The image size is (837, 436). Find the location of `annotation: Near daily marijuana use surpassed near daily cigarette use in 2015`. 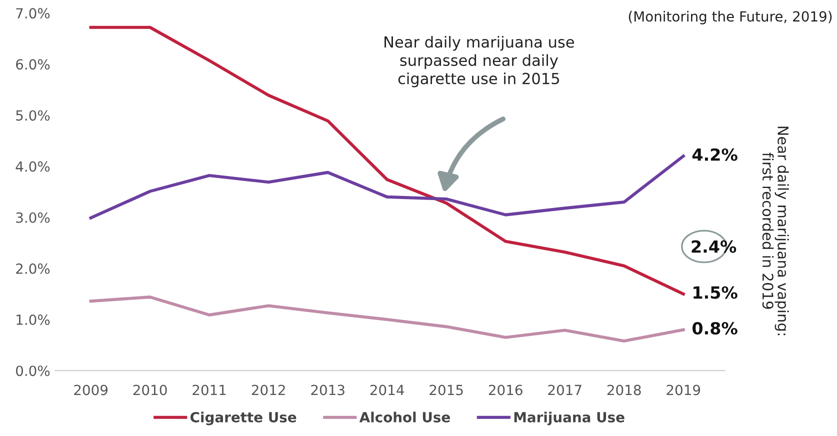

annotation: Near daily marijuana use surpassed near daily cigarette use in 2015 is located at coordinates (479, 62).